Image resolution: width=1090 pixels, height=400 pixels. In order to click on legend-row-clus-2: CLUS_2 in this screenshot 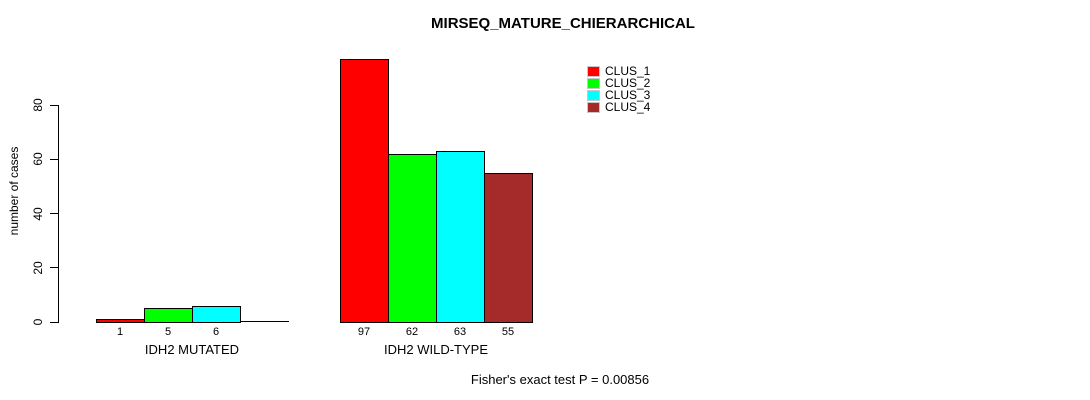, I will do `click(618, 83)`.